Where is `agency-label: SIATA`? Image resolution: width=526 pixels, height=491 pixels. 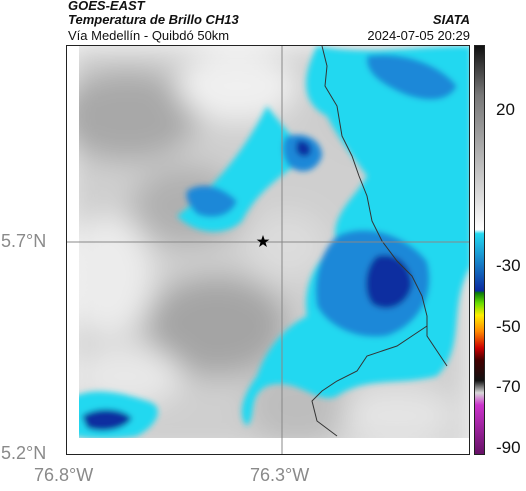 agency-label: SIATA is located at coordinates (451, 19).